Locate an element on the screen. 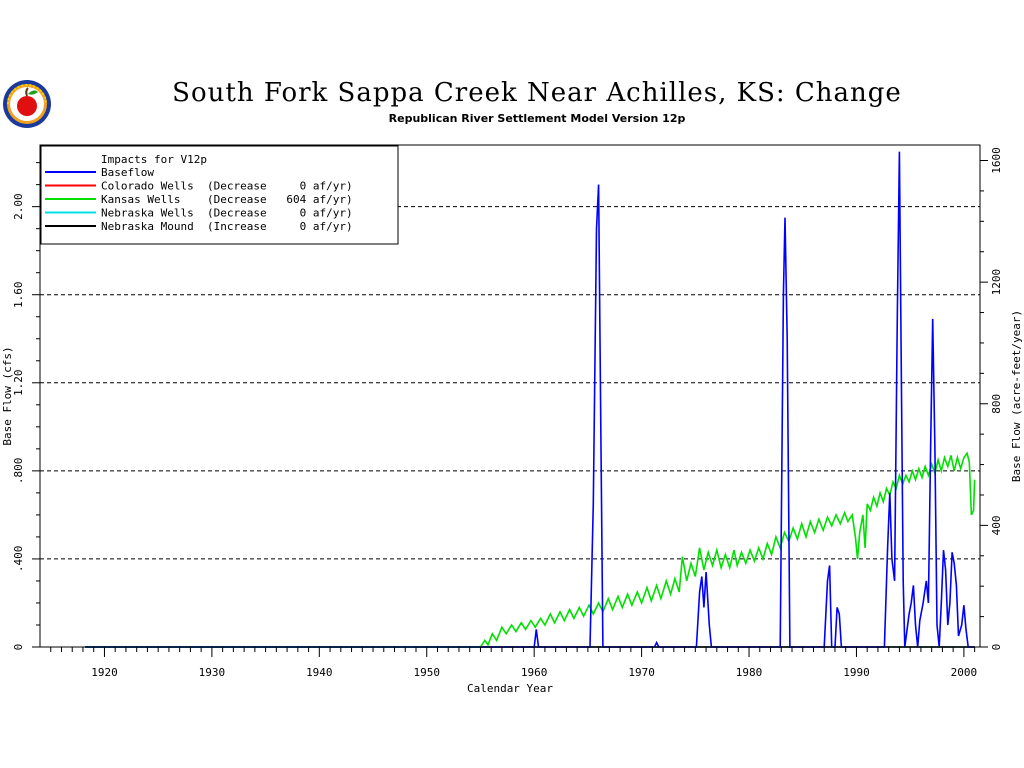 The image size is (1024, 768). x-tick-label: 1990 is located at coordinates (856, 672).